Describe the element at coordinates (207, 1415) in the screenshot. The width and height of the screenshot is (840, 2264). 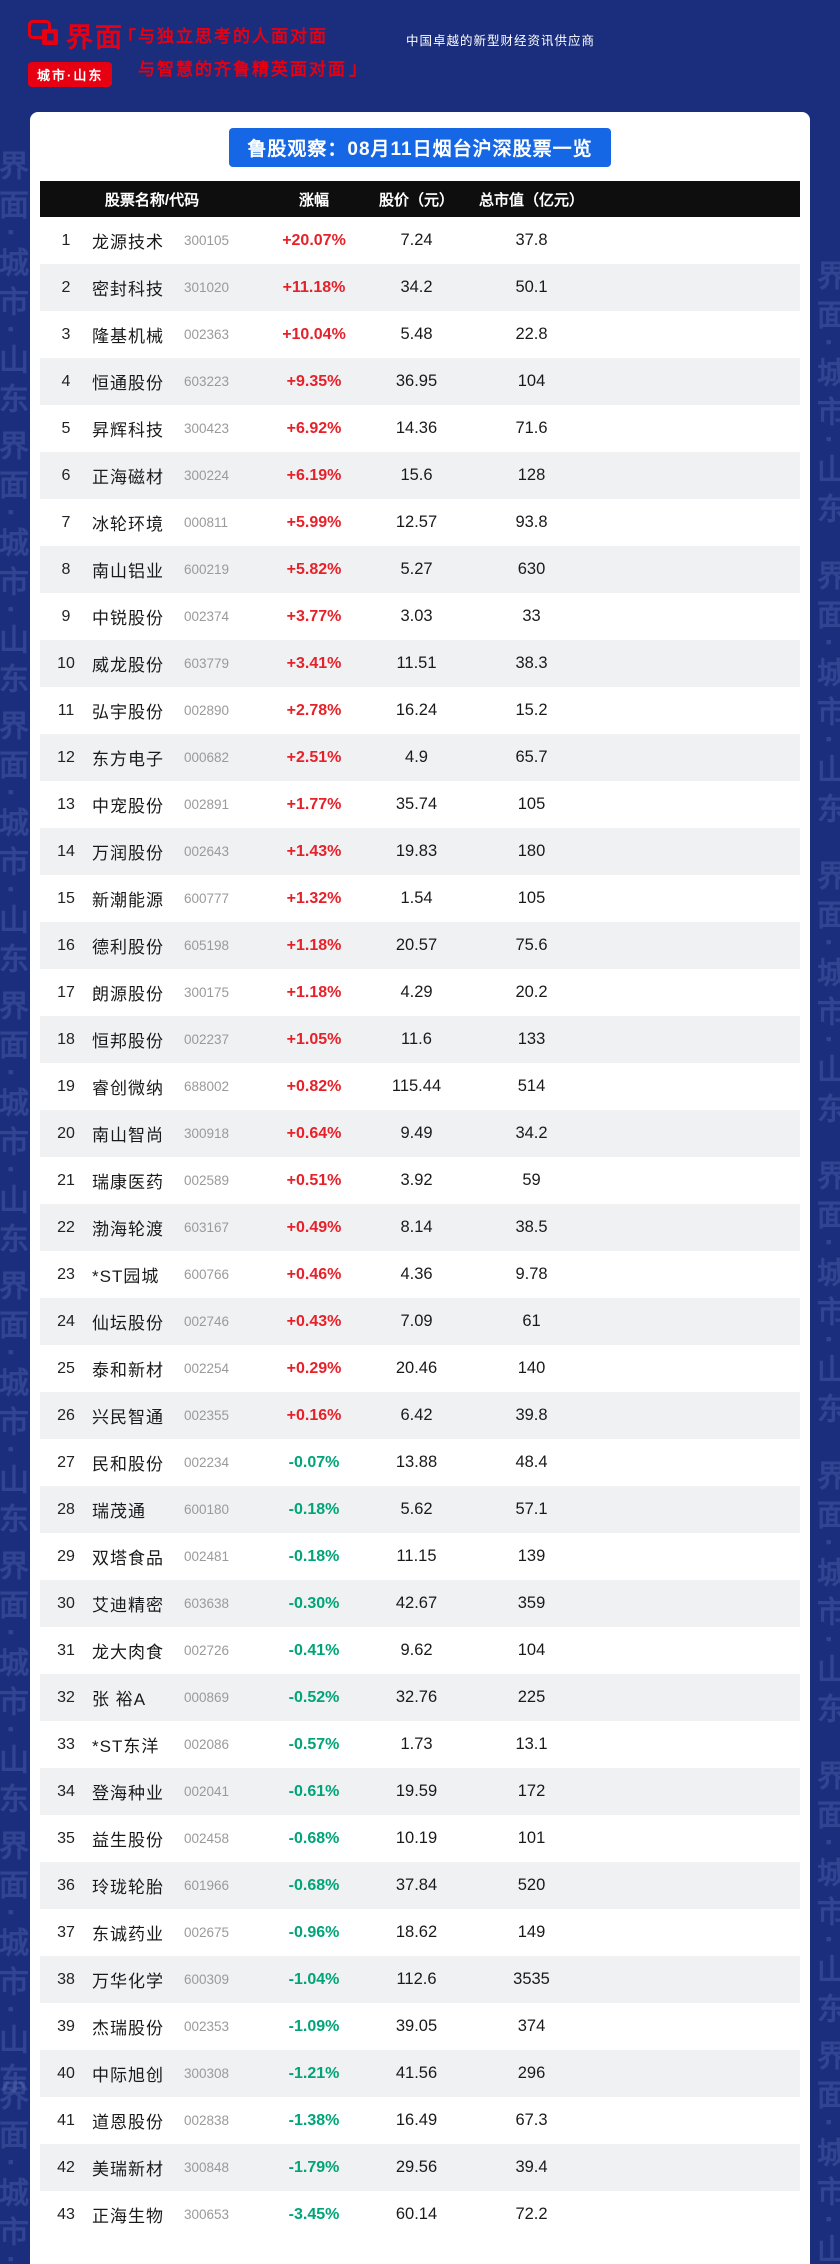
I see `stock-code: 002355` at that location.